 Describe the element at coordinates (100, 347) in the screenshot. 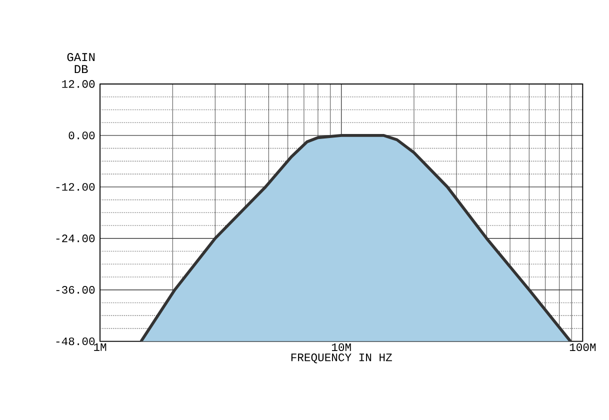

I see `x-tick-label: 1M` at that location.